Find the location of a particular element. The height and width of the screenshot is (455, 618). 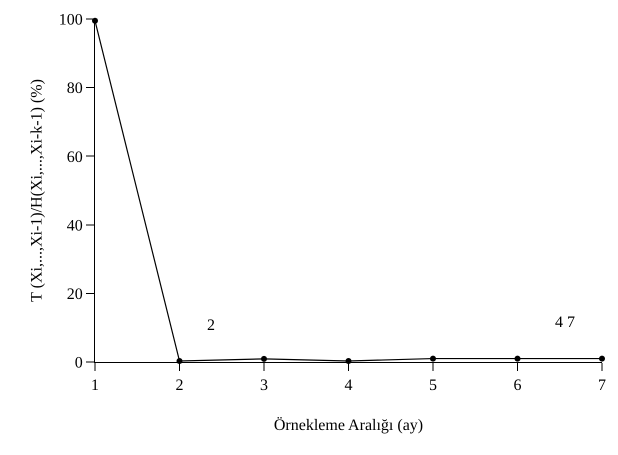

x-tick-label: 2 is located at coordinates (180, 385).